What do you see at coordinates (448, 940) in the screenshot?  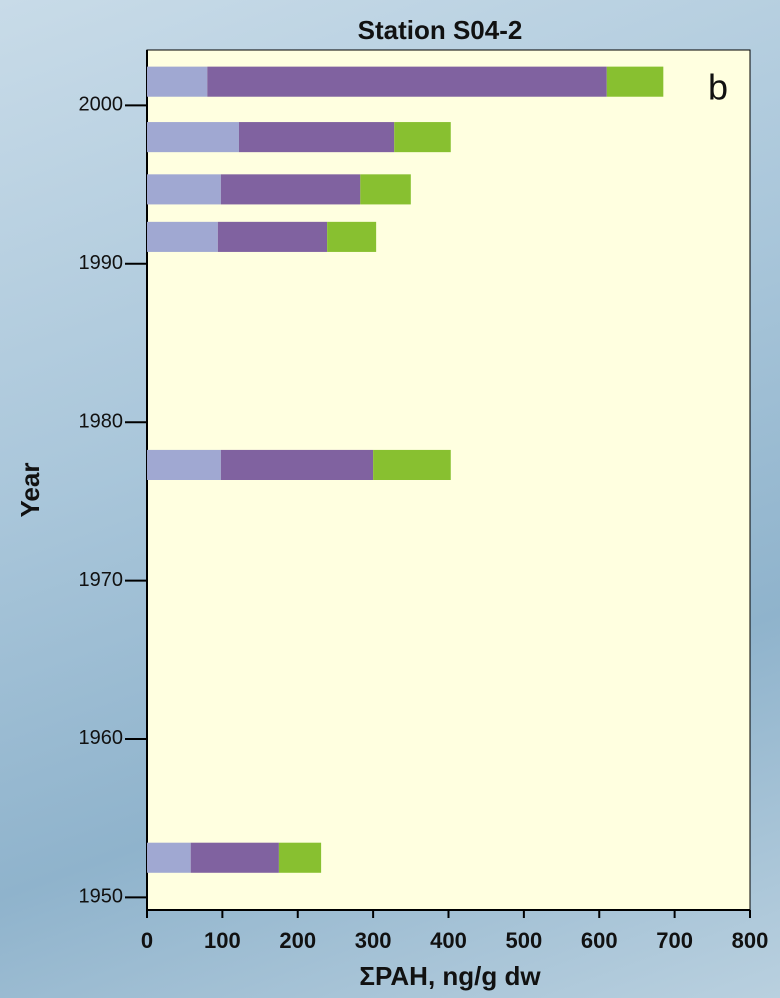 I see `x-tick-label: 400` at bounding box center [448, 940].